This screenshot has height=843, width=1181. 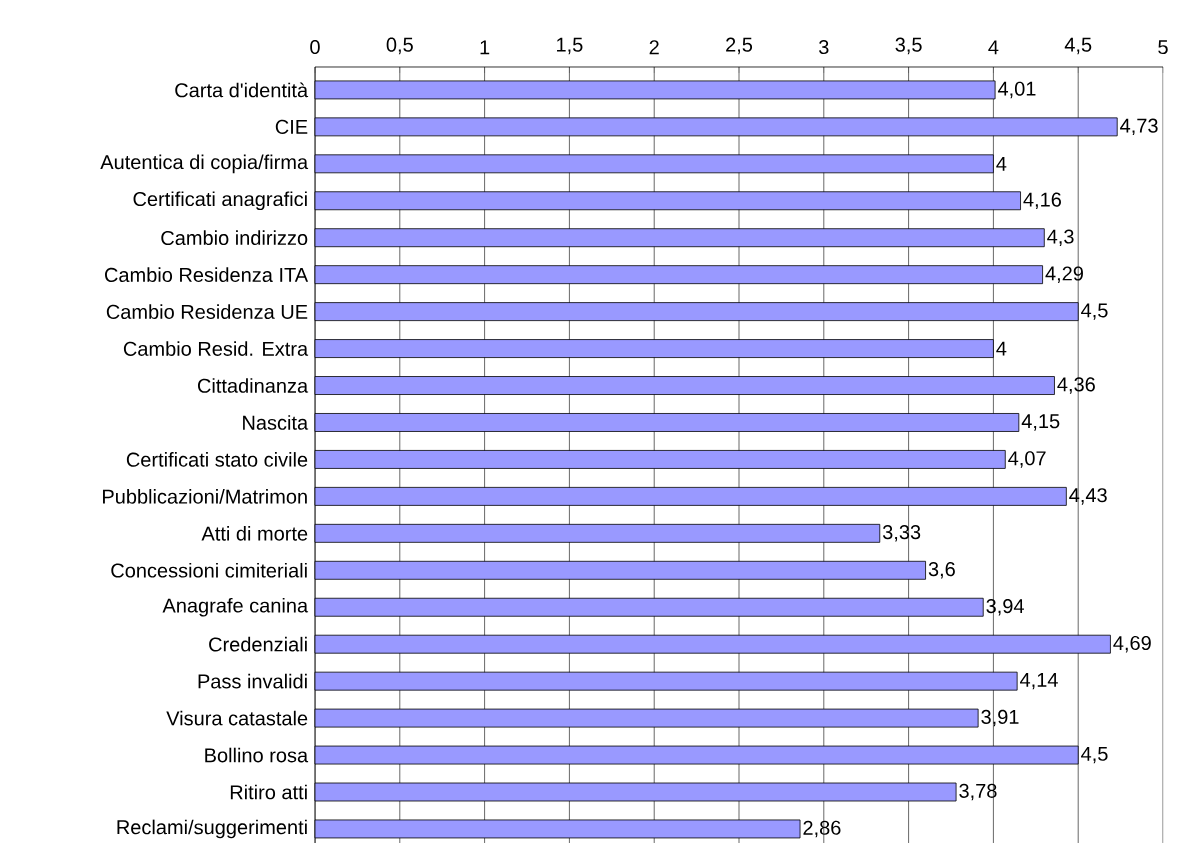 What do you see at coordinates (993, 47) in the screenshot?
I see `x-tick-label: 4` at bounding box center [993, 47].